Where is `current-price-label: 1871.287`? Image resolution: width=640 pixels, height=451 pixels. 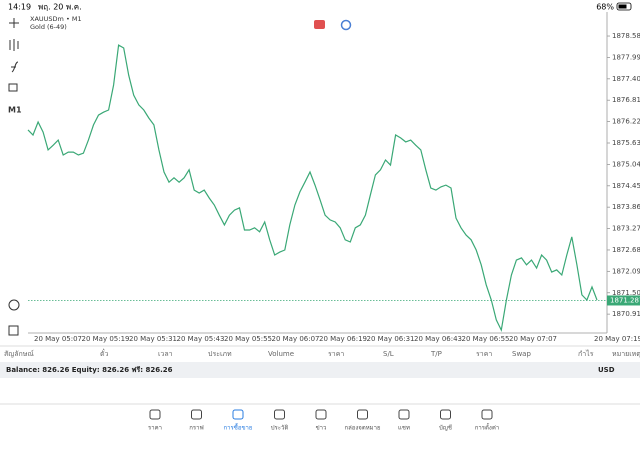 current-price-label: 1871.287 is located at coordinates (625, 300).